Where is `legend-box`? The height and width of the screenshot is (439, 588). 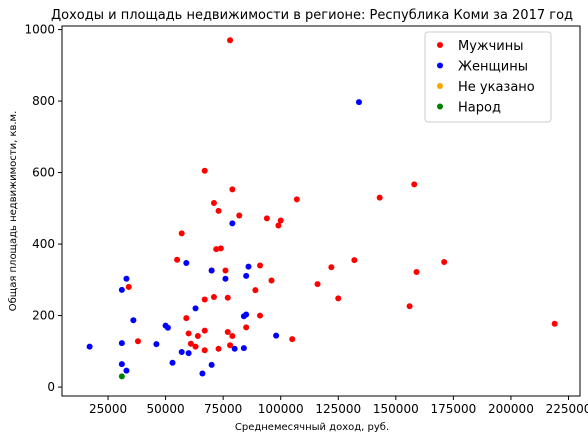 legend-box is located at coordinates (488, 77).